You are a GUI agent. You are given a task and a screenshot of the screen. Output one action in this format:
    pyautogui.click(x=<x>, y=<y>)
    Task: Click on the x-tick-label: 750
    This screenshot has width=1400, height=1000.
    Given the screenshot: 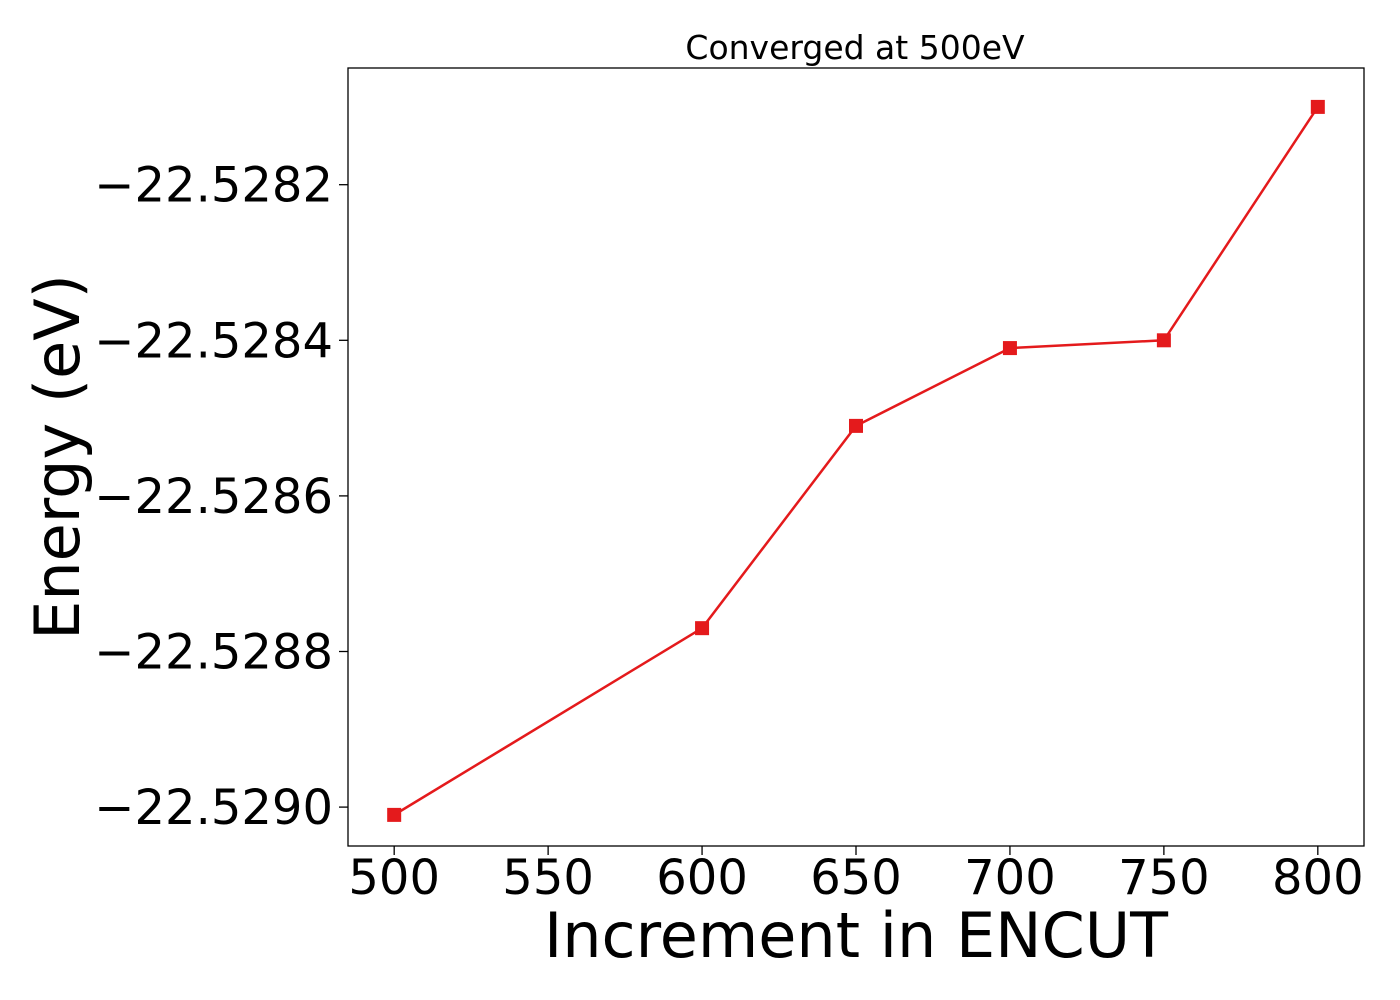 What is the action you would take?
    pyautogui.click(x=1164, y=878)
    